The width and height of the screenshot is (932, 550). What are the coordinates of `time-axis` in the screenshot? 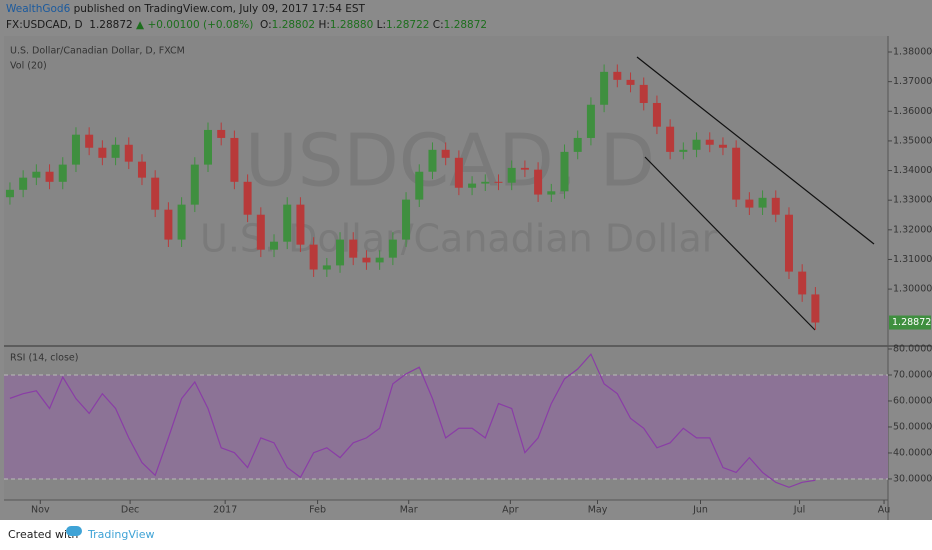 It's located at (446, 510).